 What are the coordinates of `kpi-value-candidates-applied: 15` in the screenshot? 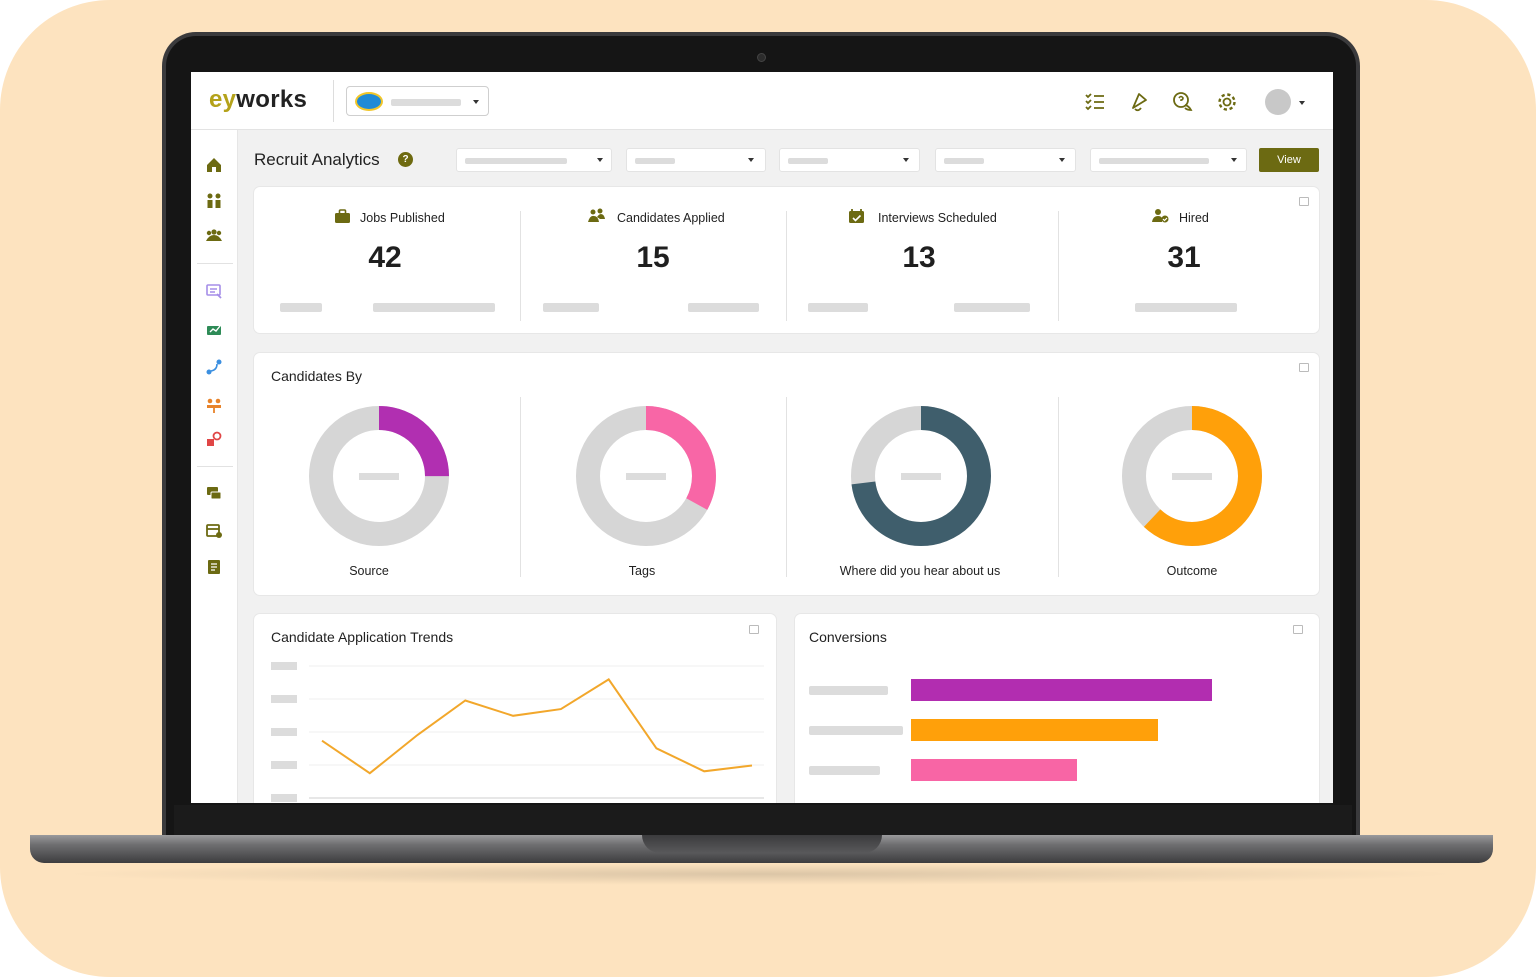 It's located at (653, 257).